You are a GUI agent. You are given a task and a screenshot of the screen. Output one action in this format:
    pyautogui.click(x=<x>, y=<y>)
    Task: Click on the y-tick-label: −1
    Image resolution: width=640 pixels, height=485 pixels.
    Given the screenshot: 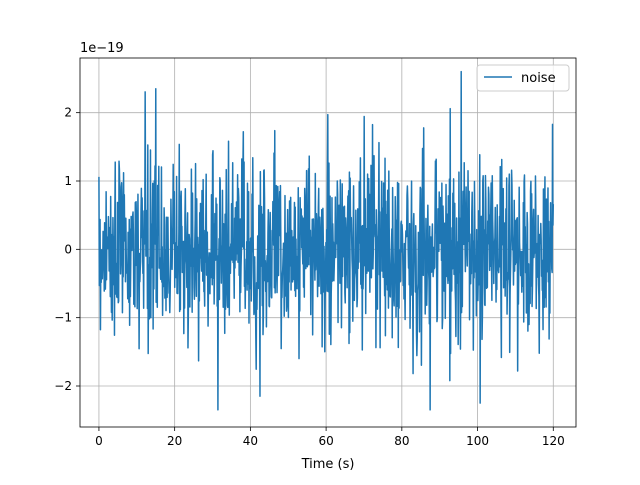 What is the action you would take?
    pyautogui.click(x=63, y=318)
    